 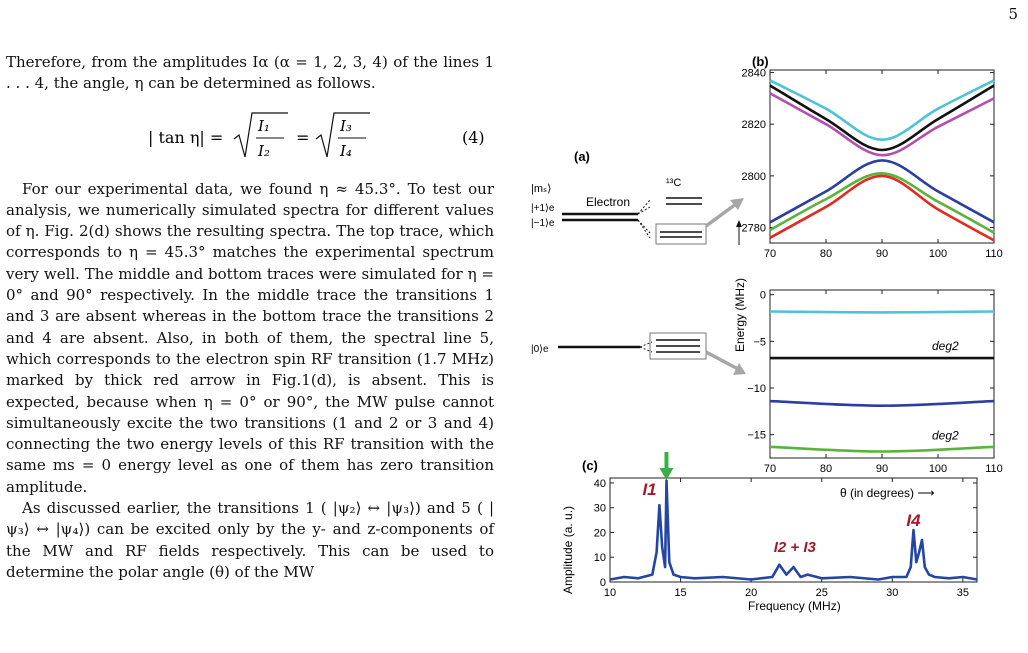 What do you see at coordinates (822, 593) in the screenshot?
I see `x-tick-label: 25` at bounding box center [822, 593].